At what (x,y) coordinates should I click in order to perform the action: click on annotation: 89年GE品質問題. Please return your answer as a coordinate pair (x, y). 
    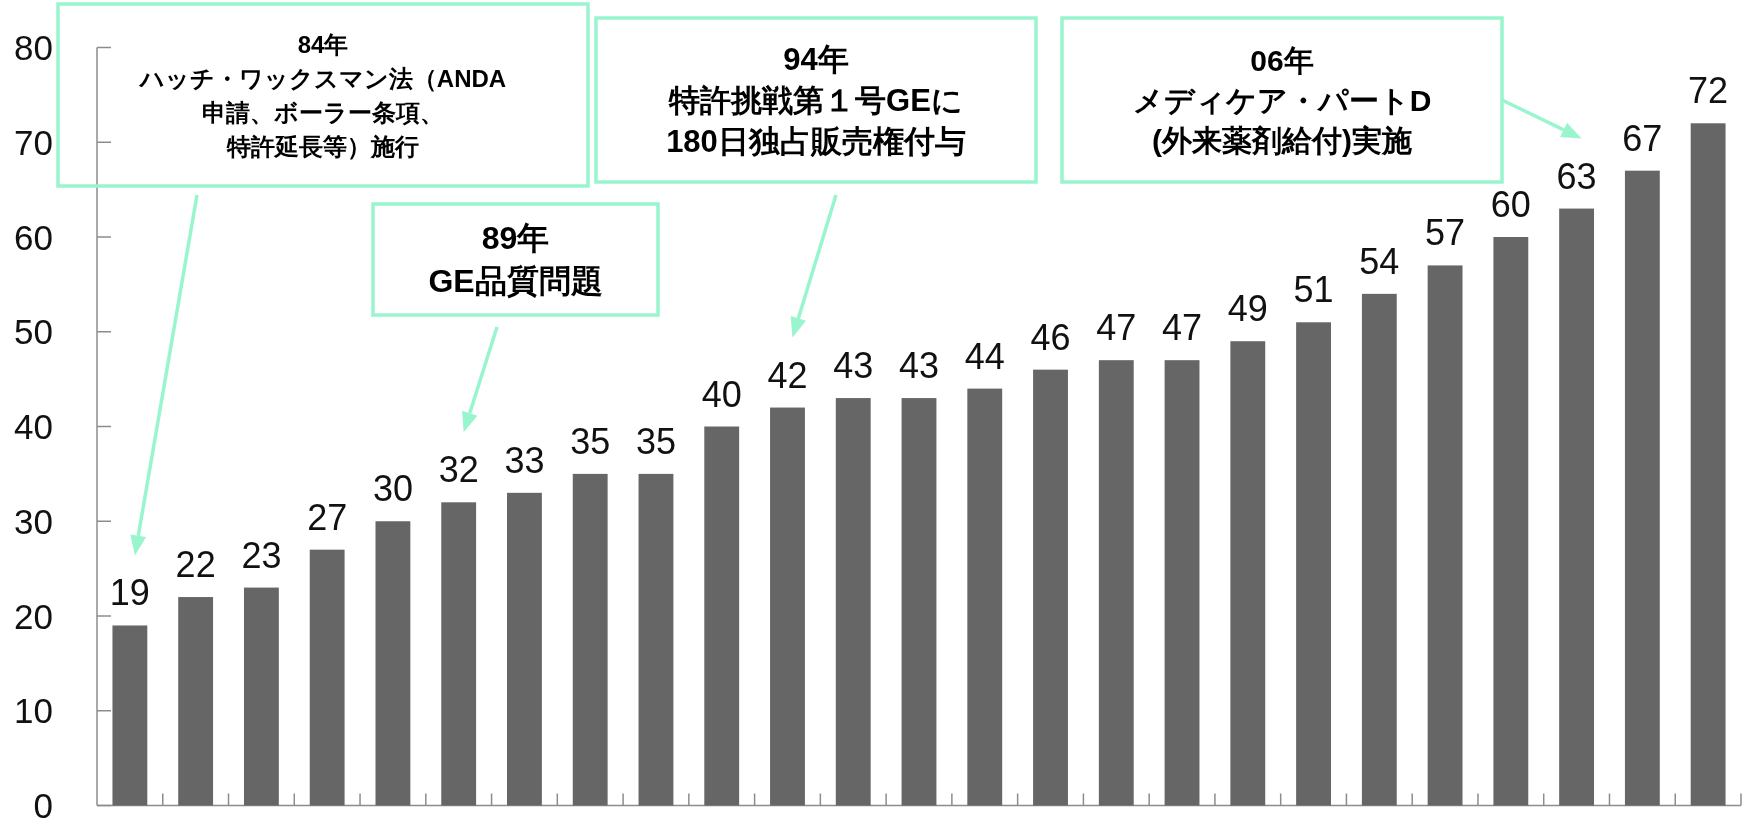
    Looking at the image, I should click on (515, 259).